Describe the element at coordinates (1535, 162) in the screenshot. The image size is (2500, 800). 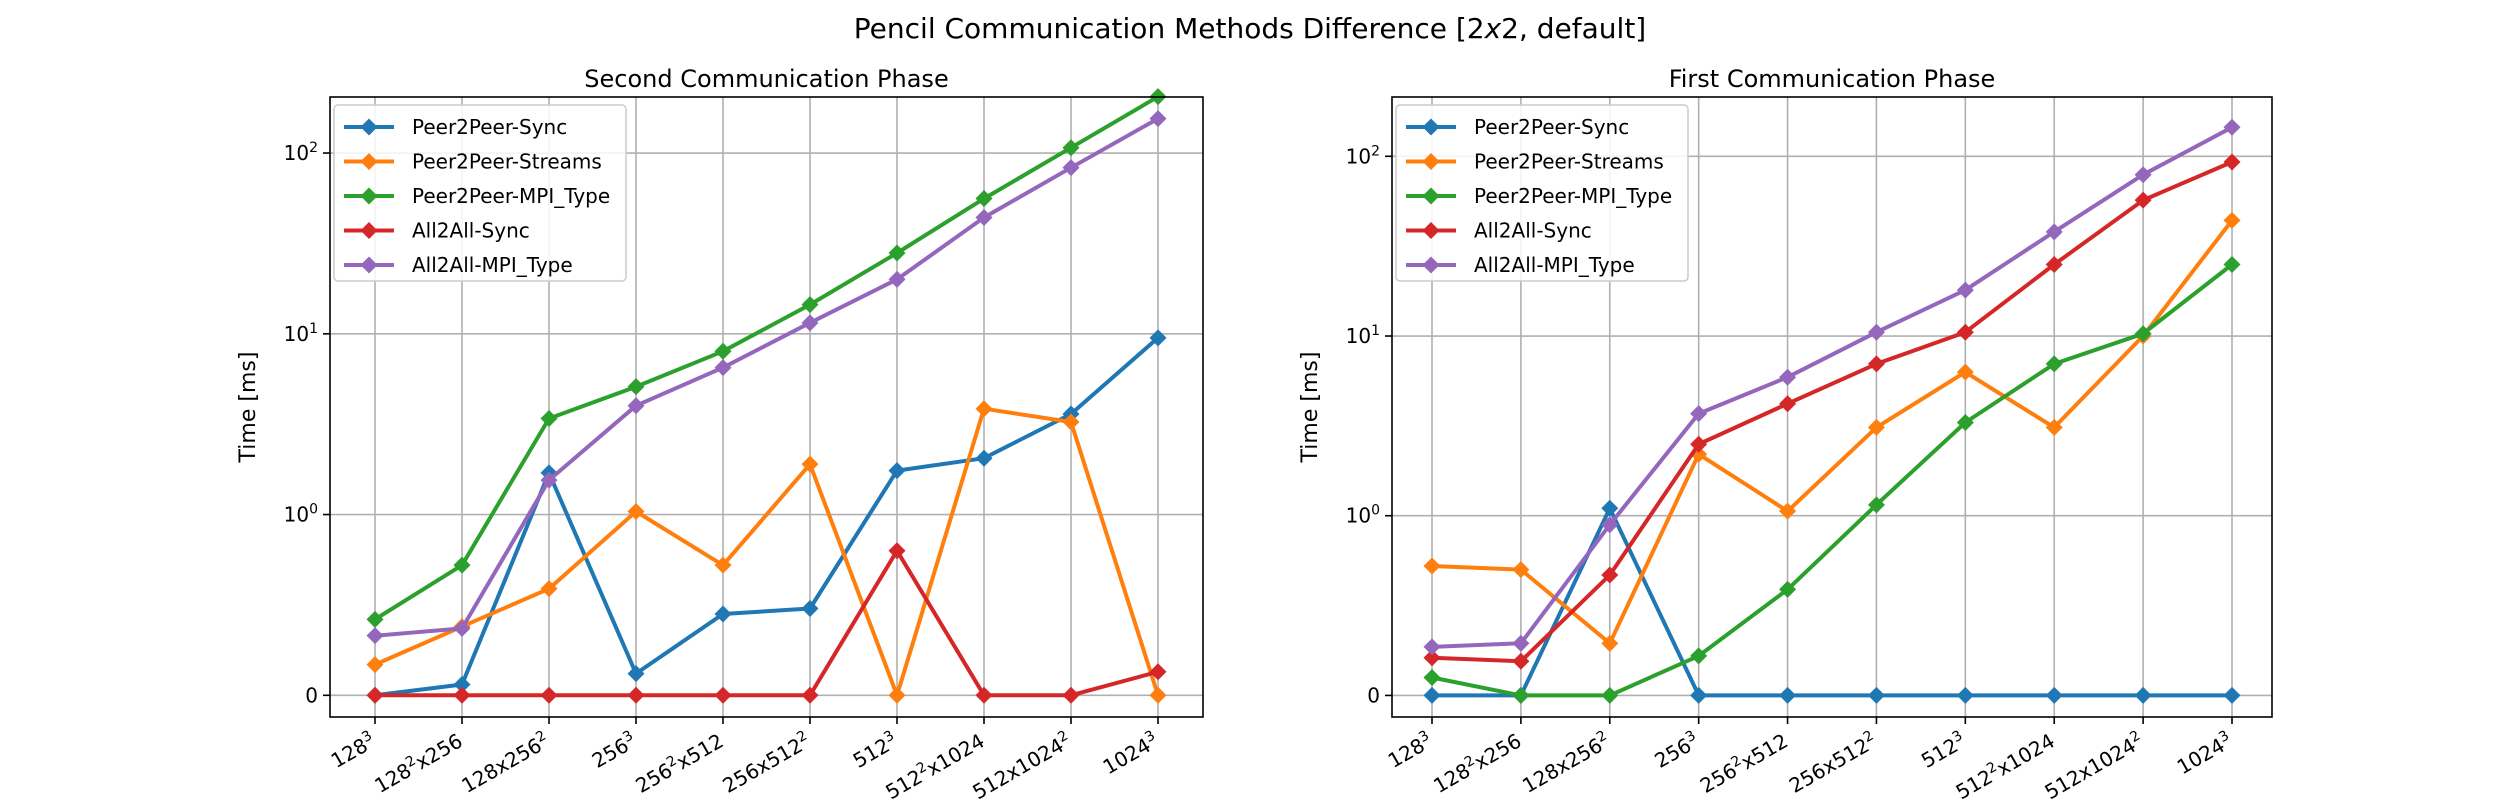
I see `legend-item: Peer2Peer-Streams` at that location.